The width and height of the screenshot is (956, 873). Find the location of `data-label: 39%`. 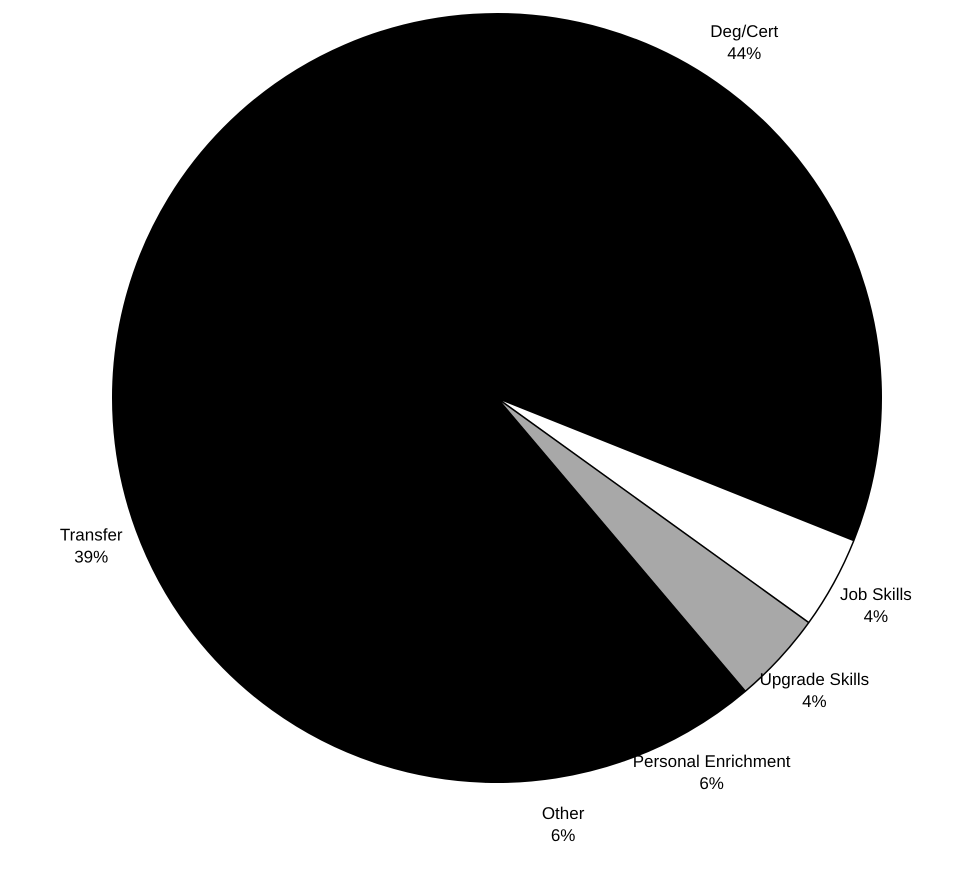

data-label: 39% is located at coordinates (91, 557).